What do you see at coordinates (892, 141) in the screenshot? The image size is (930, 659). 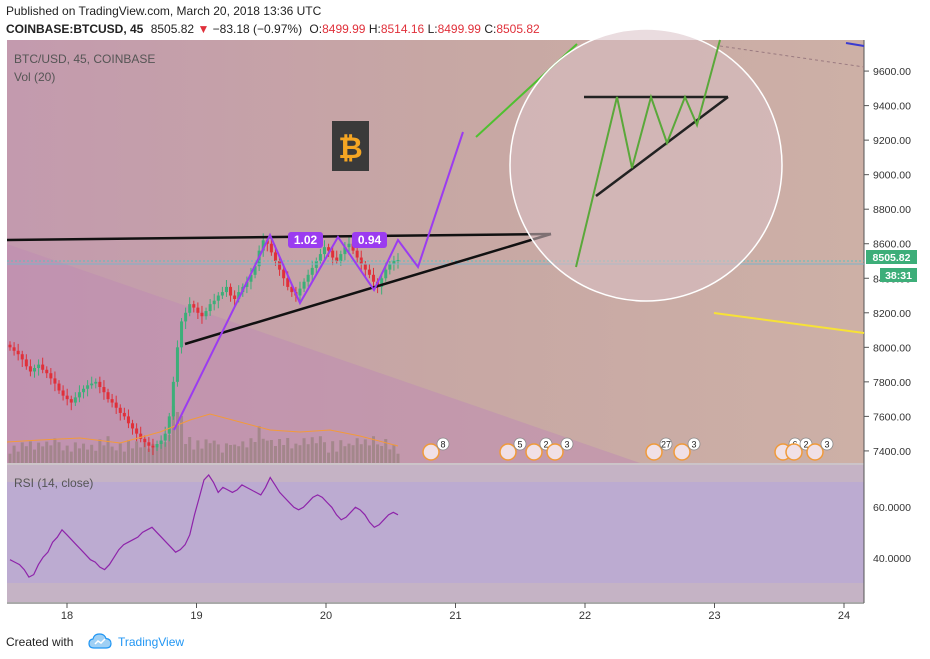 I see `y-tick-label: 9200.00` at bounding box center [892, 141].